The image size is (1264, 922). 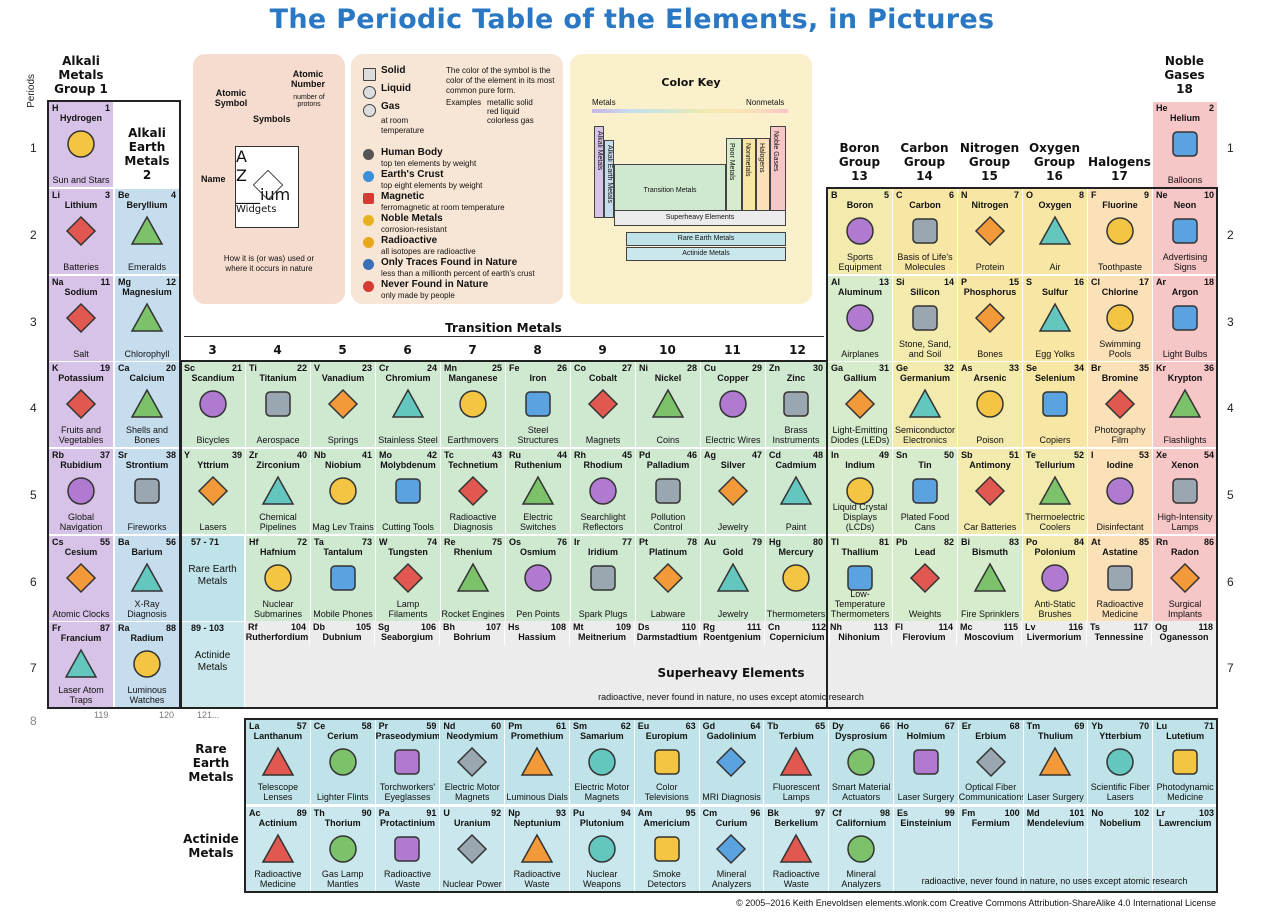 I want to click on element-cell-tellurium: Te 52 Tellurium Thermoelectric Coolers, so click(x=1055, y=491).